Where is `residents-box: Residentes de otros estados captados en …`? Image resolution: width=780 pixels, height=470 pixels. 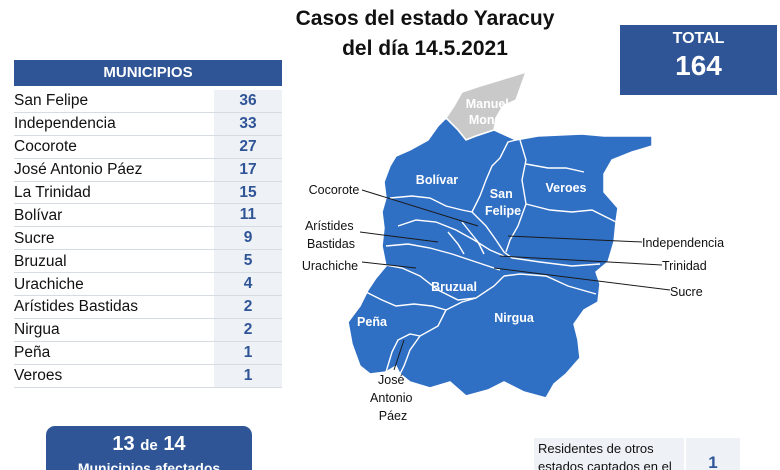
residents-box: Residentes de otros estados captados en … is located at coordinates (609, 454).